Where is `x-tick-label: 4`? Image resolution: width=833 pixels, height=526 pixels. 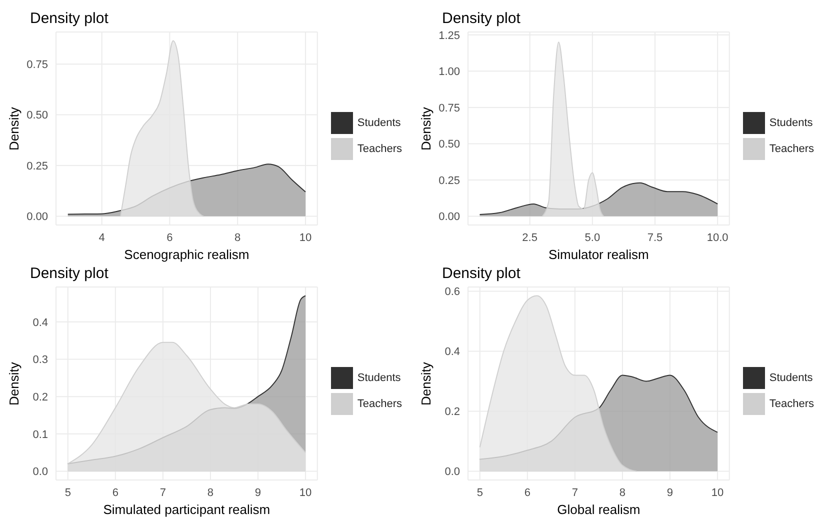
x-tick-label: 4 is located at coordinates (101, 238).